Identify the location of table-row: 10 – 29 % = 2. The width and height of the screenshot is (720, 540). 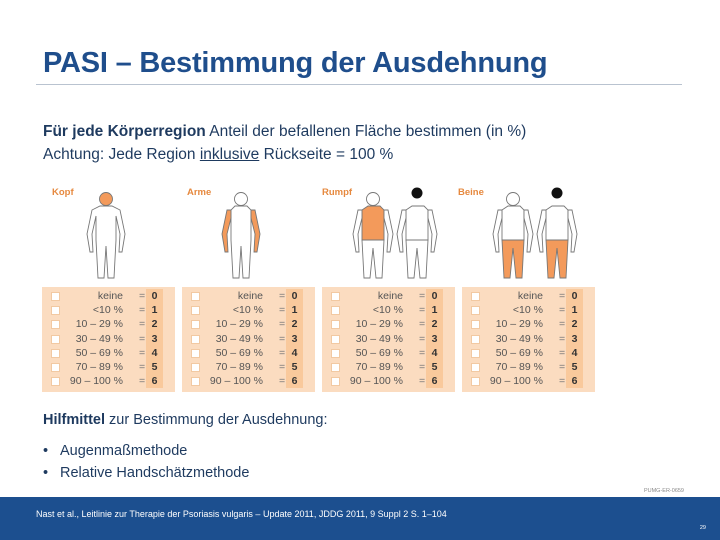
(248, 324).